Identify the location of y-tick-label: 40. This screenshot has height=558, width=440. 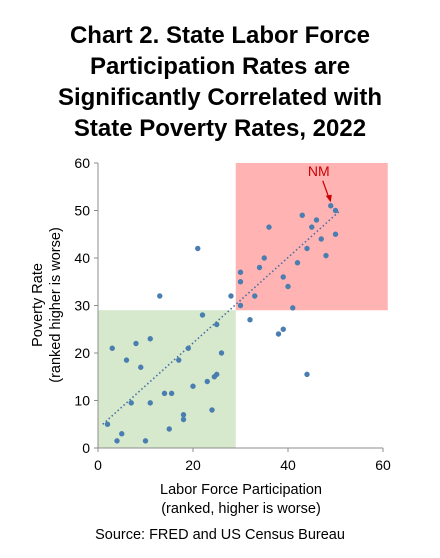
(82, 258).